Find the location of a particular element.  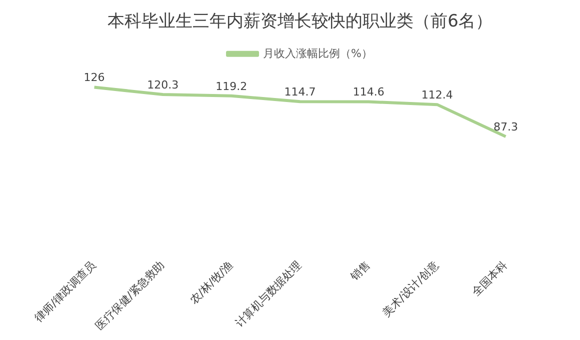

legend-label: 月收入涨幅比例（%） is located at coordinates (317, 53).